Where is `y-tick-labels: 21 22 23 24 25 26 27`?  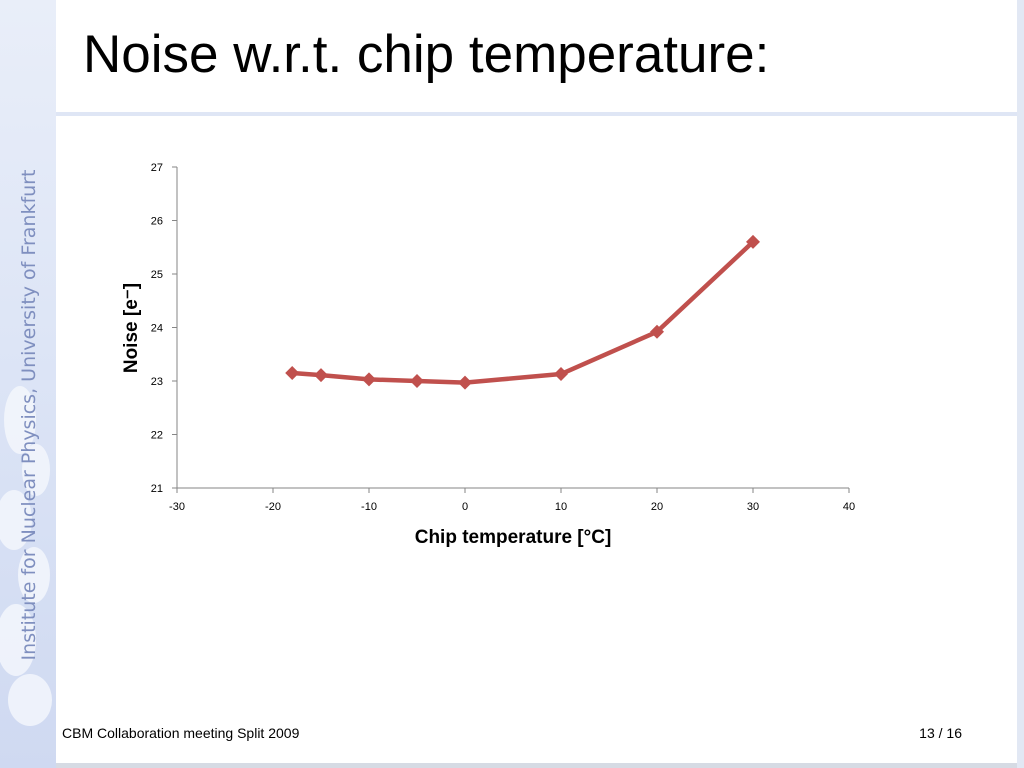 y-tick-labels: 21 22 23 24 25 26 27 is located at coordinates (157, 328).